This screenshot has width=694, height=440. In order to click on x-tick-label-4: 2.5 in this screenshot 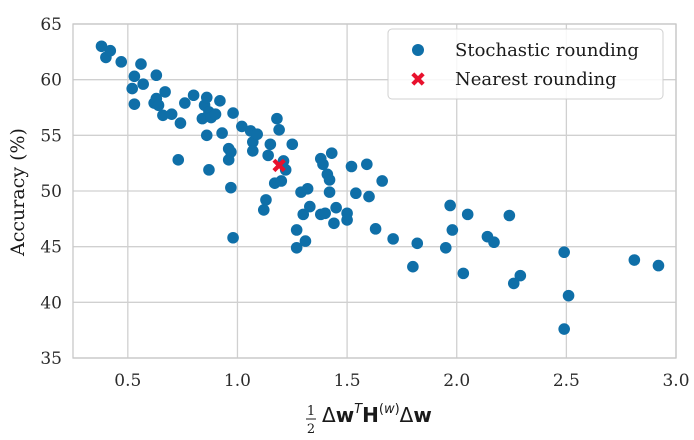, I will do `click(566, 381)`.